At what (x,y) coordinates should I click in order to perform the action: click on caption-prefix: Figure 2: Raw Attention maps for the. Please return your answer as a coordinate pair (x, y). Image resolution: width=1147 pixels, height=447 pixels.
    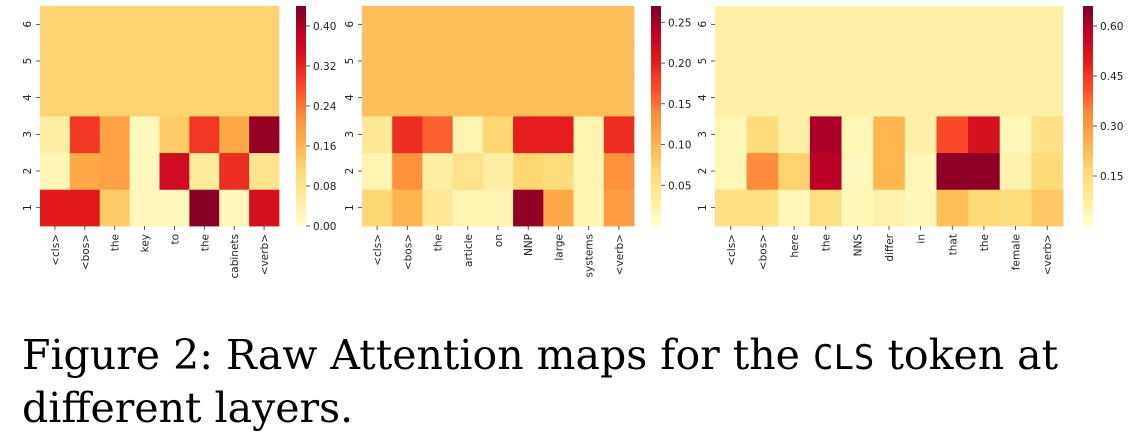
    Looking at the image, I should click on (411, 355).